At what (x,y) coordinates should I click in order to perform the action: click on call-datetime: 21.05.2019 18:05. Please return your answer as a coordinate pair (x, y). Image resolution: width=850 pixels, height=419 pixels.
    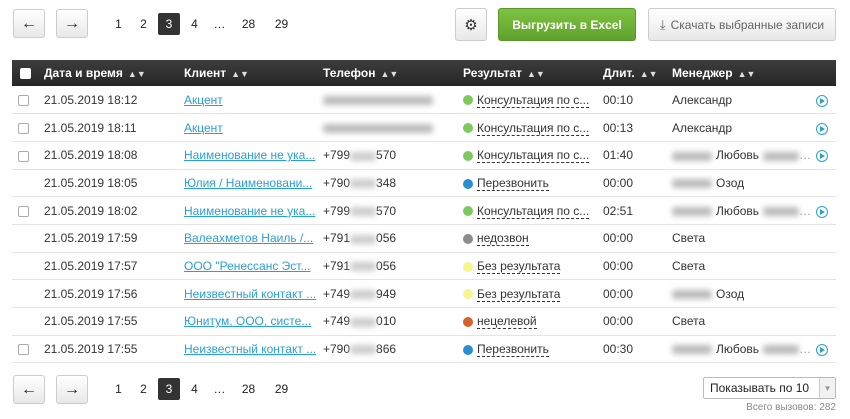
    Looking at the image, I should click on (91, 182).